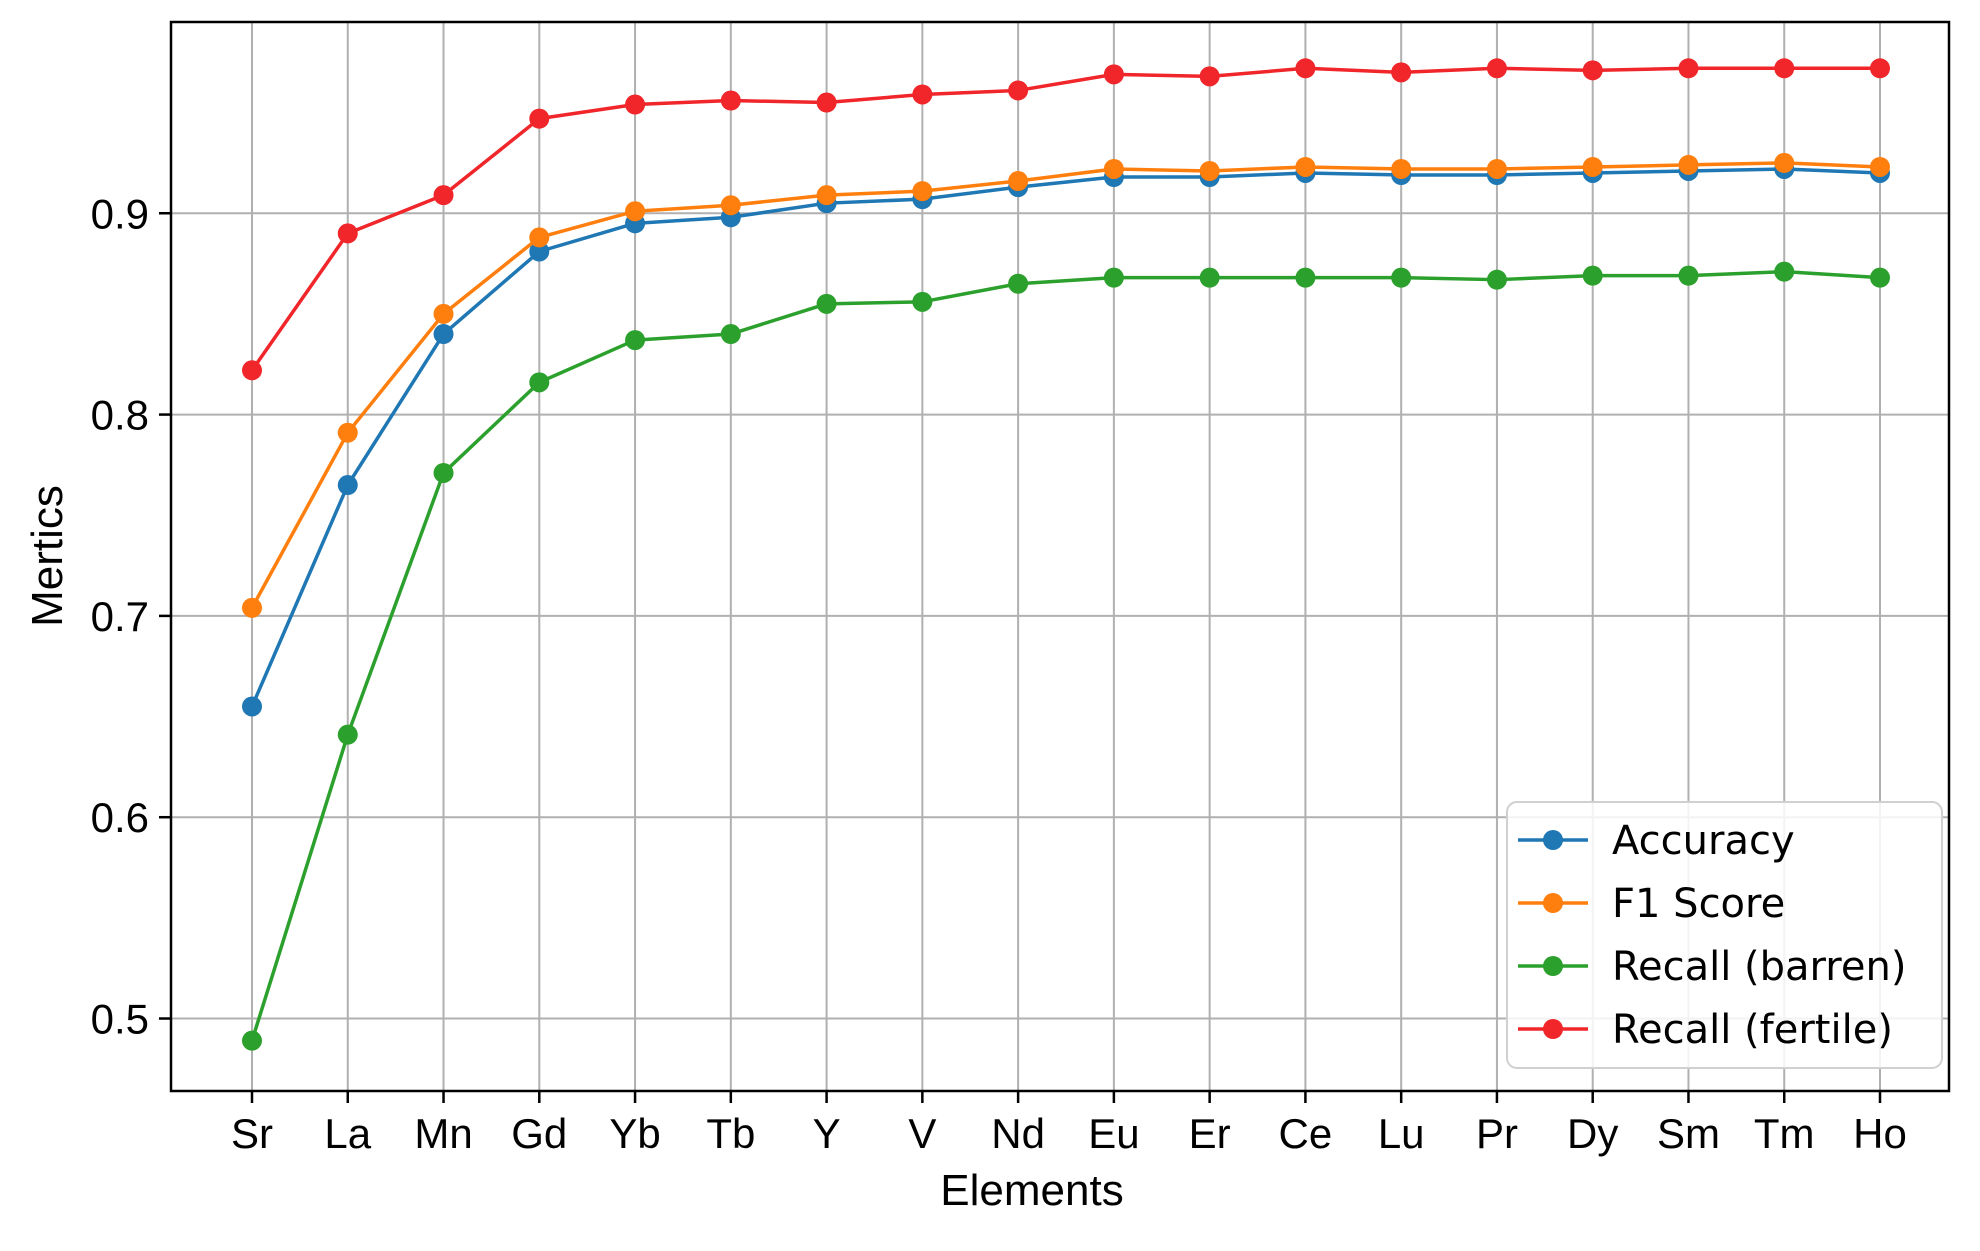  What do you see at coordinates (120, 1019) in the screenshot?
I see `y-tick-label: 0.5` at bounding box center [120, 1019].